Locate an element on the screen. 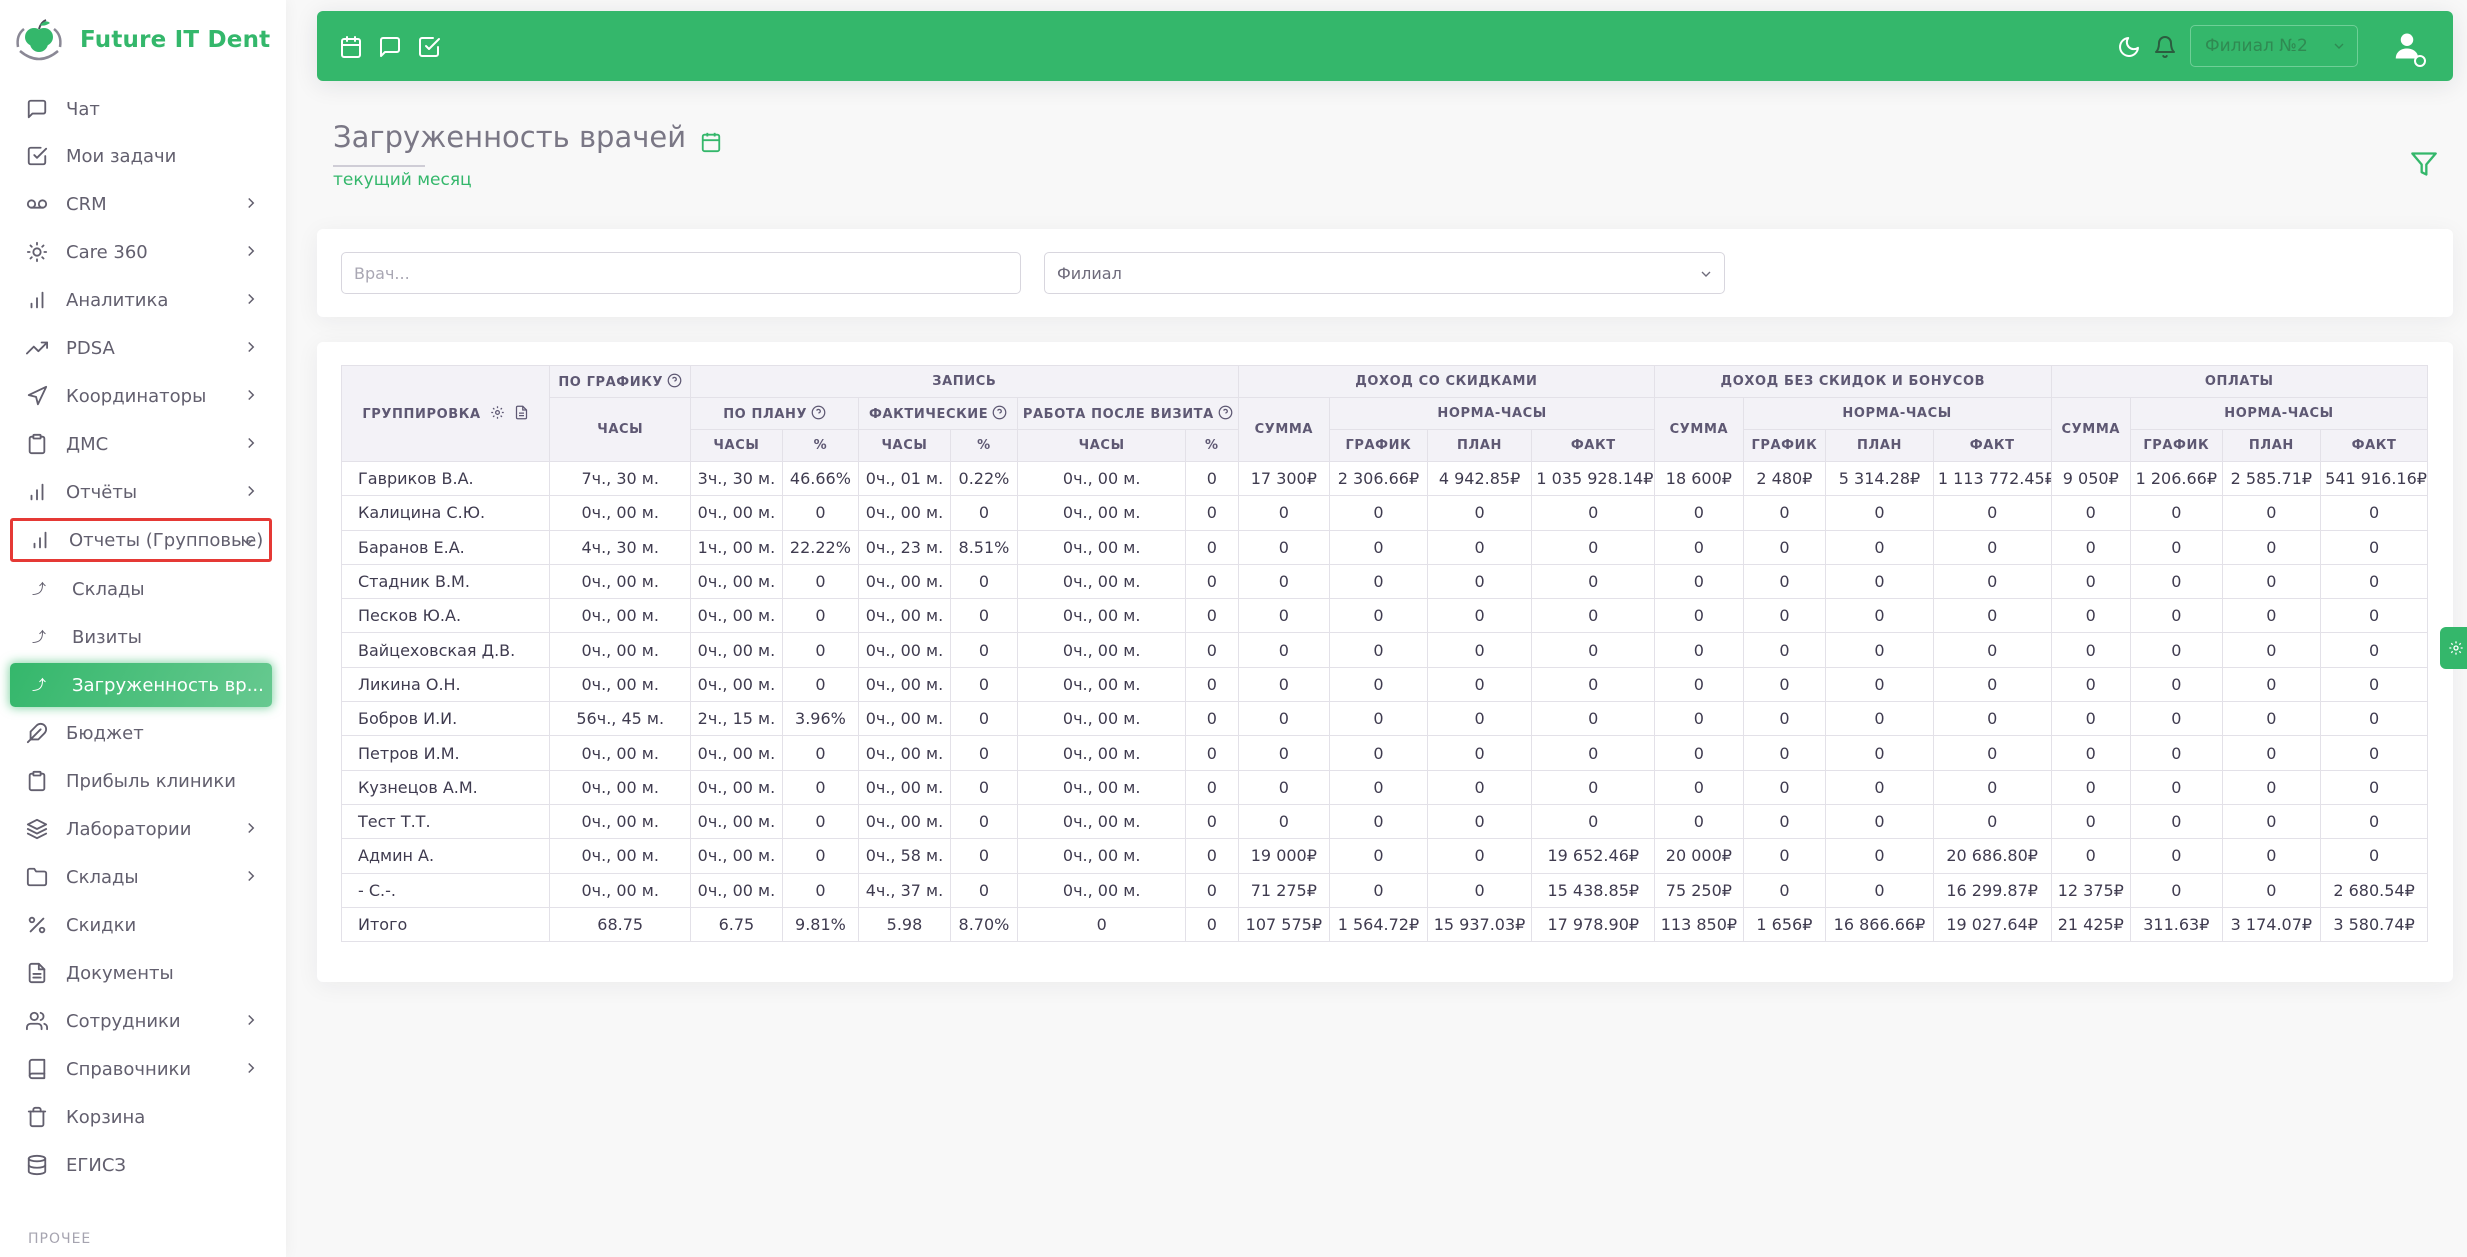 Image resolution: width=2467 pixels, height=1257 pixels. sidebar-item-20: Справочники is located at coordinates (141, 1069).